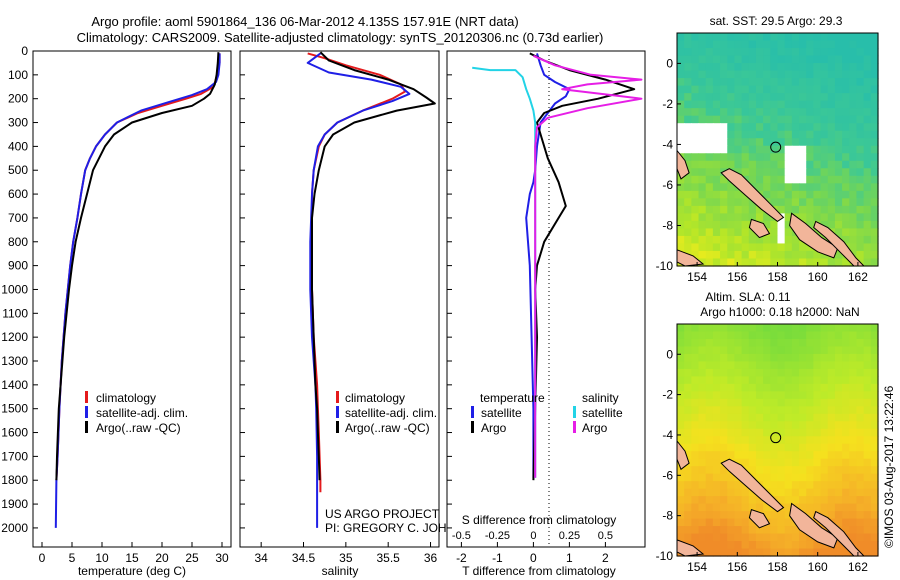  I want to click on map-x-tick-label: 154, so click(697, 567).